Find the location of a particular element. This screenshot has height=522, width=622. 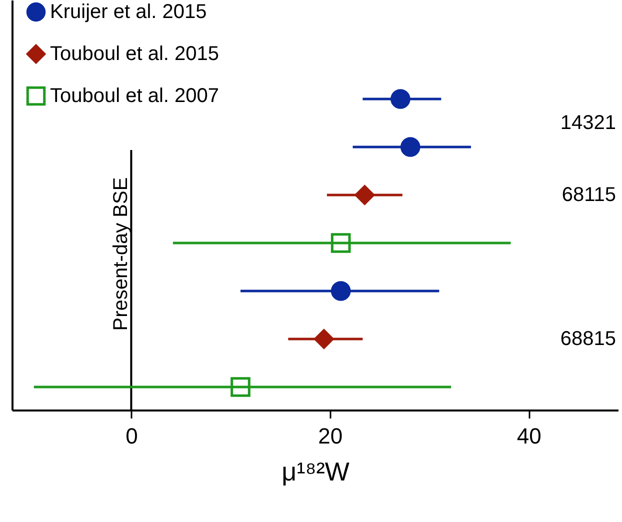

annotation: 68815 is located at coordinates (588, 339).